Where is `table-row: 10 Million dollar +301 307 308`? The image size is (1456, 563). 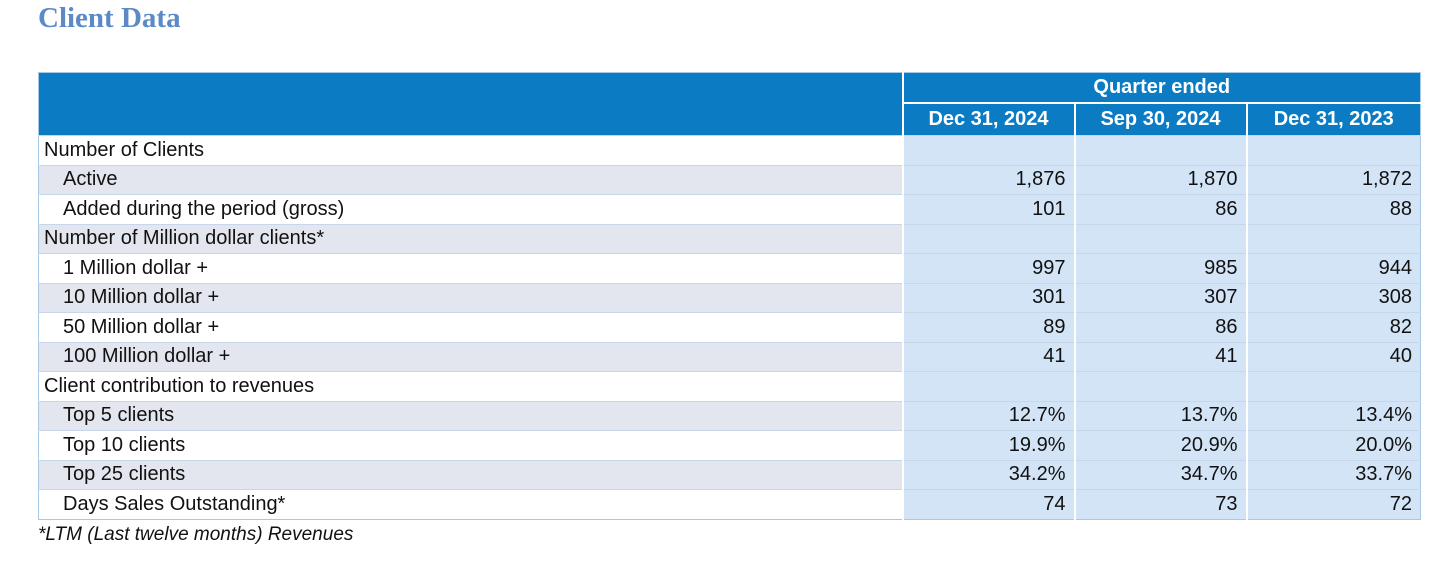
table-row: 10 Million dollar +301 307 308 is located at coordinates (729, 297).